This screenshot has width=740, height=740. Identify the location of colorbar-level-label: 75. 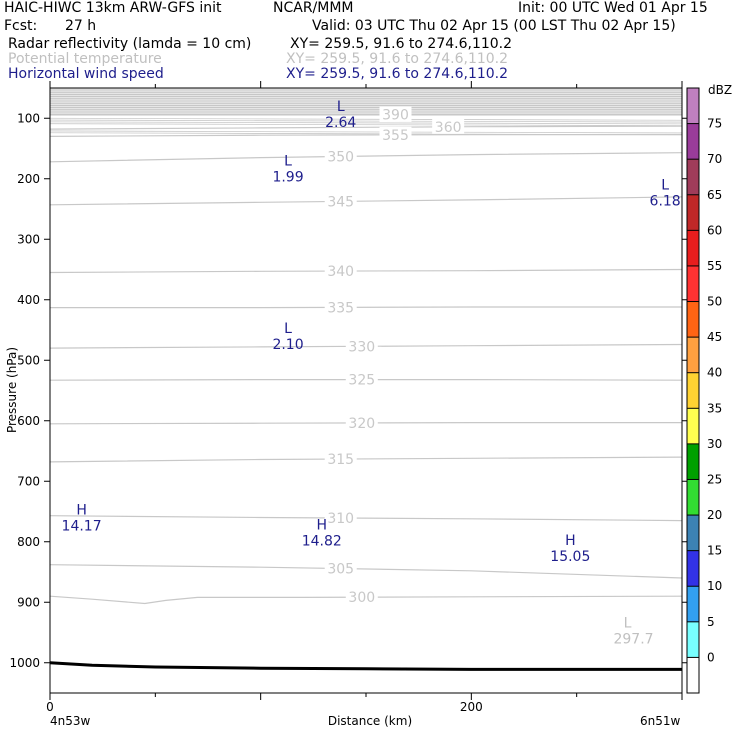
(714, 124).